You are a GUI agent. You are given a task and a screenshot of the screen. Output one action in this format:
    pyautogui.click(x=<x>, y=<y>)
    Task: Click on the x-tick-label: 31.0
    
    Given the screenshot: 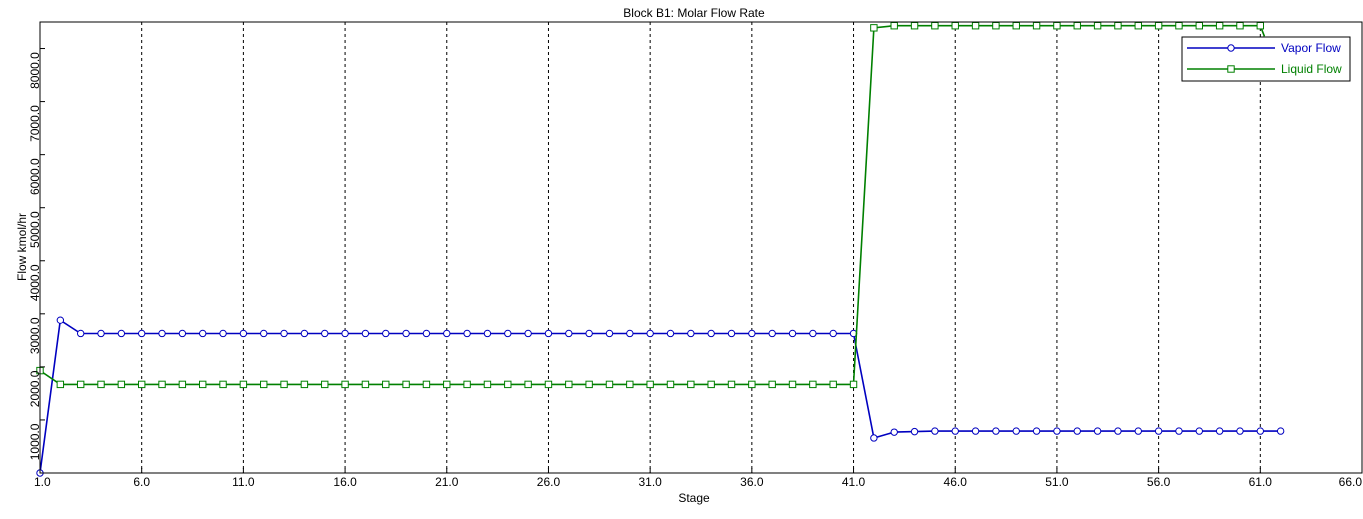 What is the action you would take?
    pyautogui.click(x=650, y=482)
    